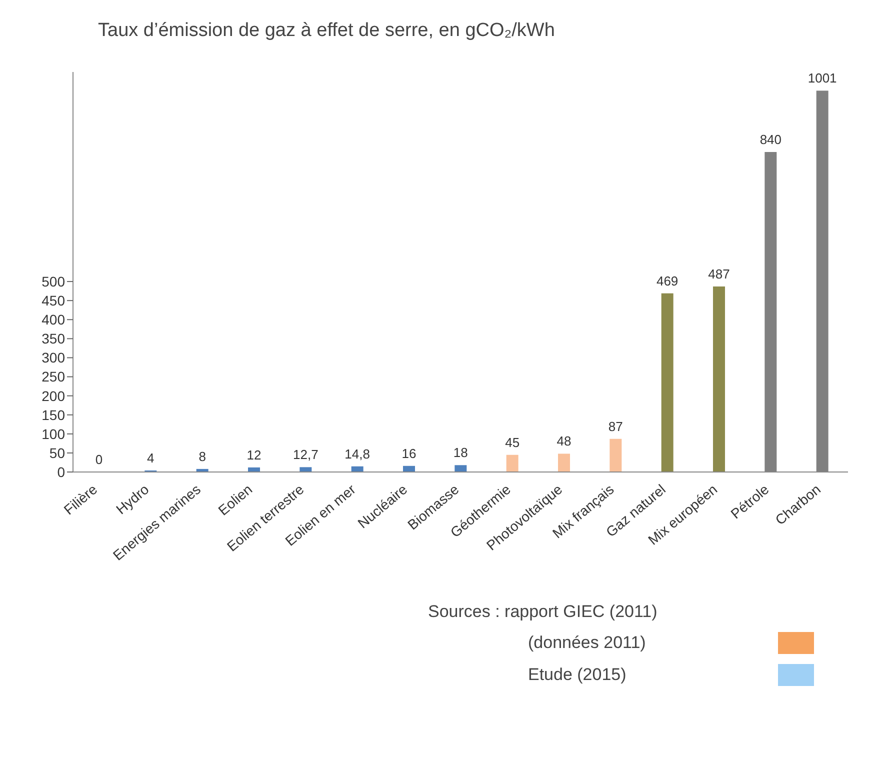 This screenshot has width=879, height=778. Describe the element at coordinates (254, 454) in the screenshot. I see `data-label: 12` at that location.